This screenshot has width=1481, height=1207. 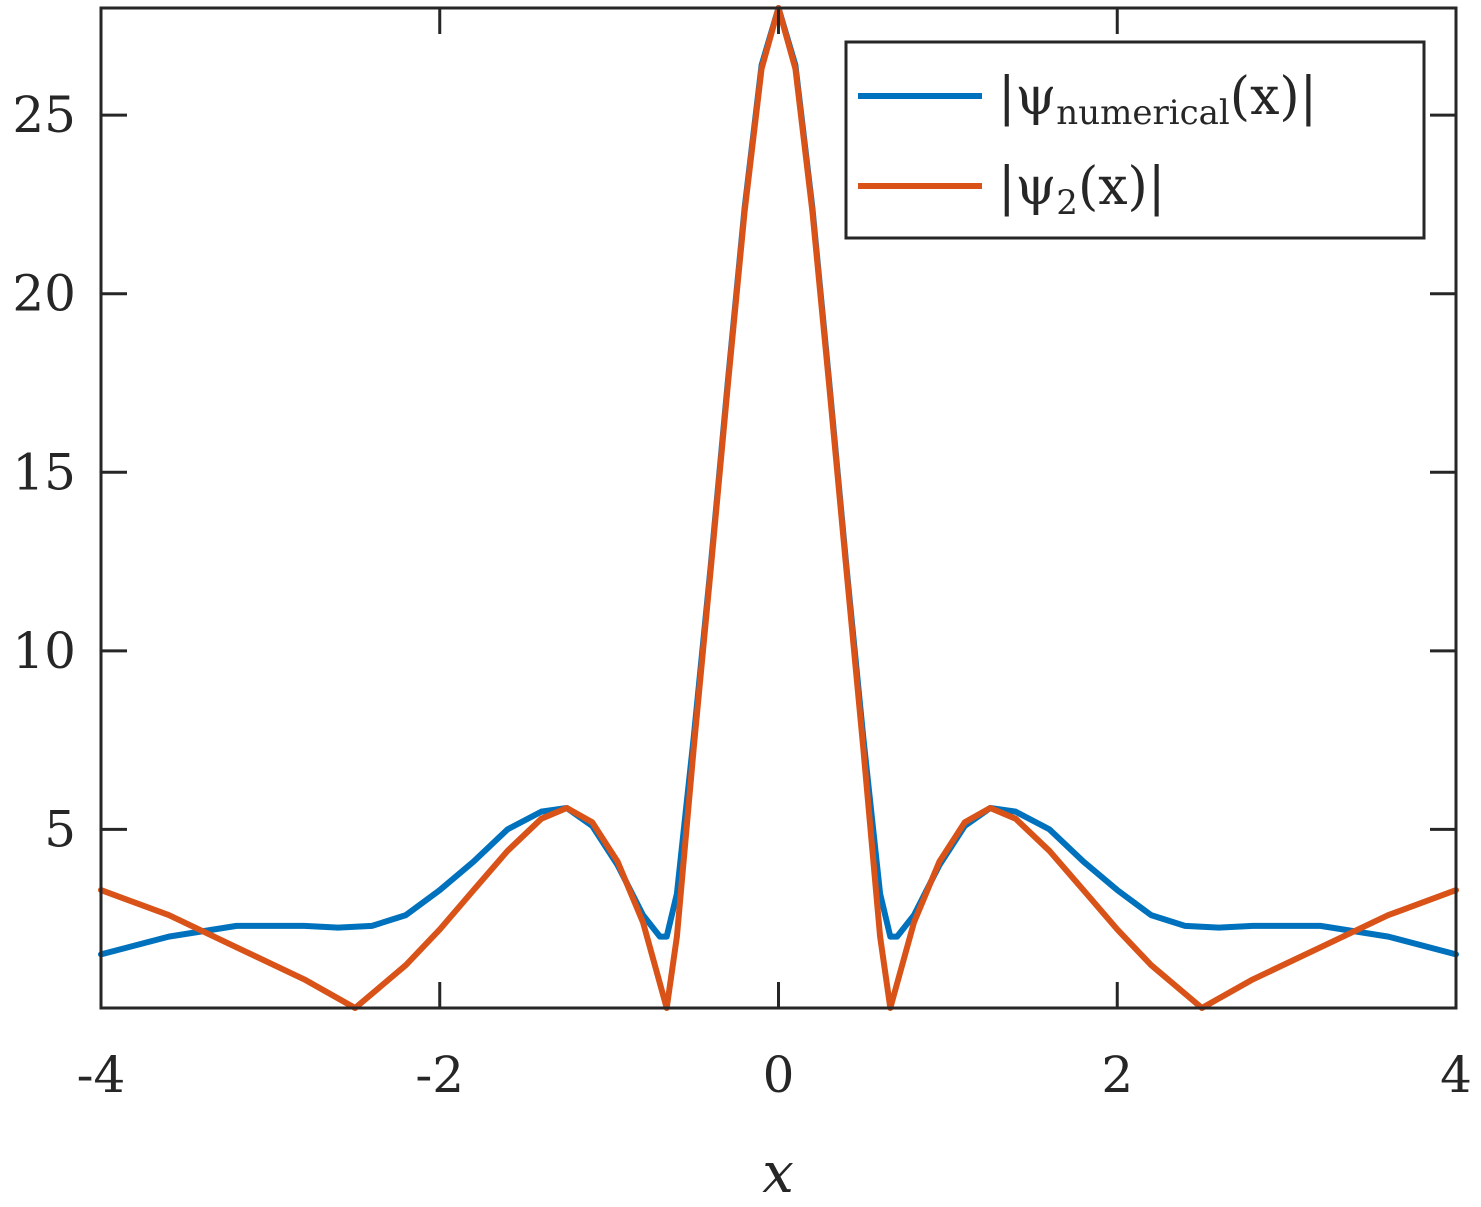 What do you see at coordinates (779, 1075) in the screenshot?
I see `x-tick-label: 0` at bounding box center [779, 1075].